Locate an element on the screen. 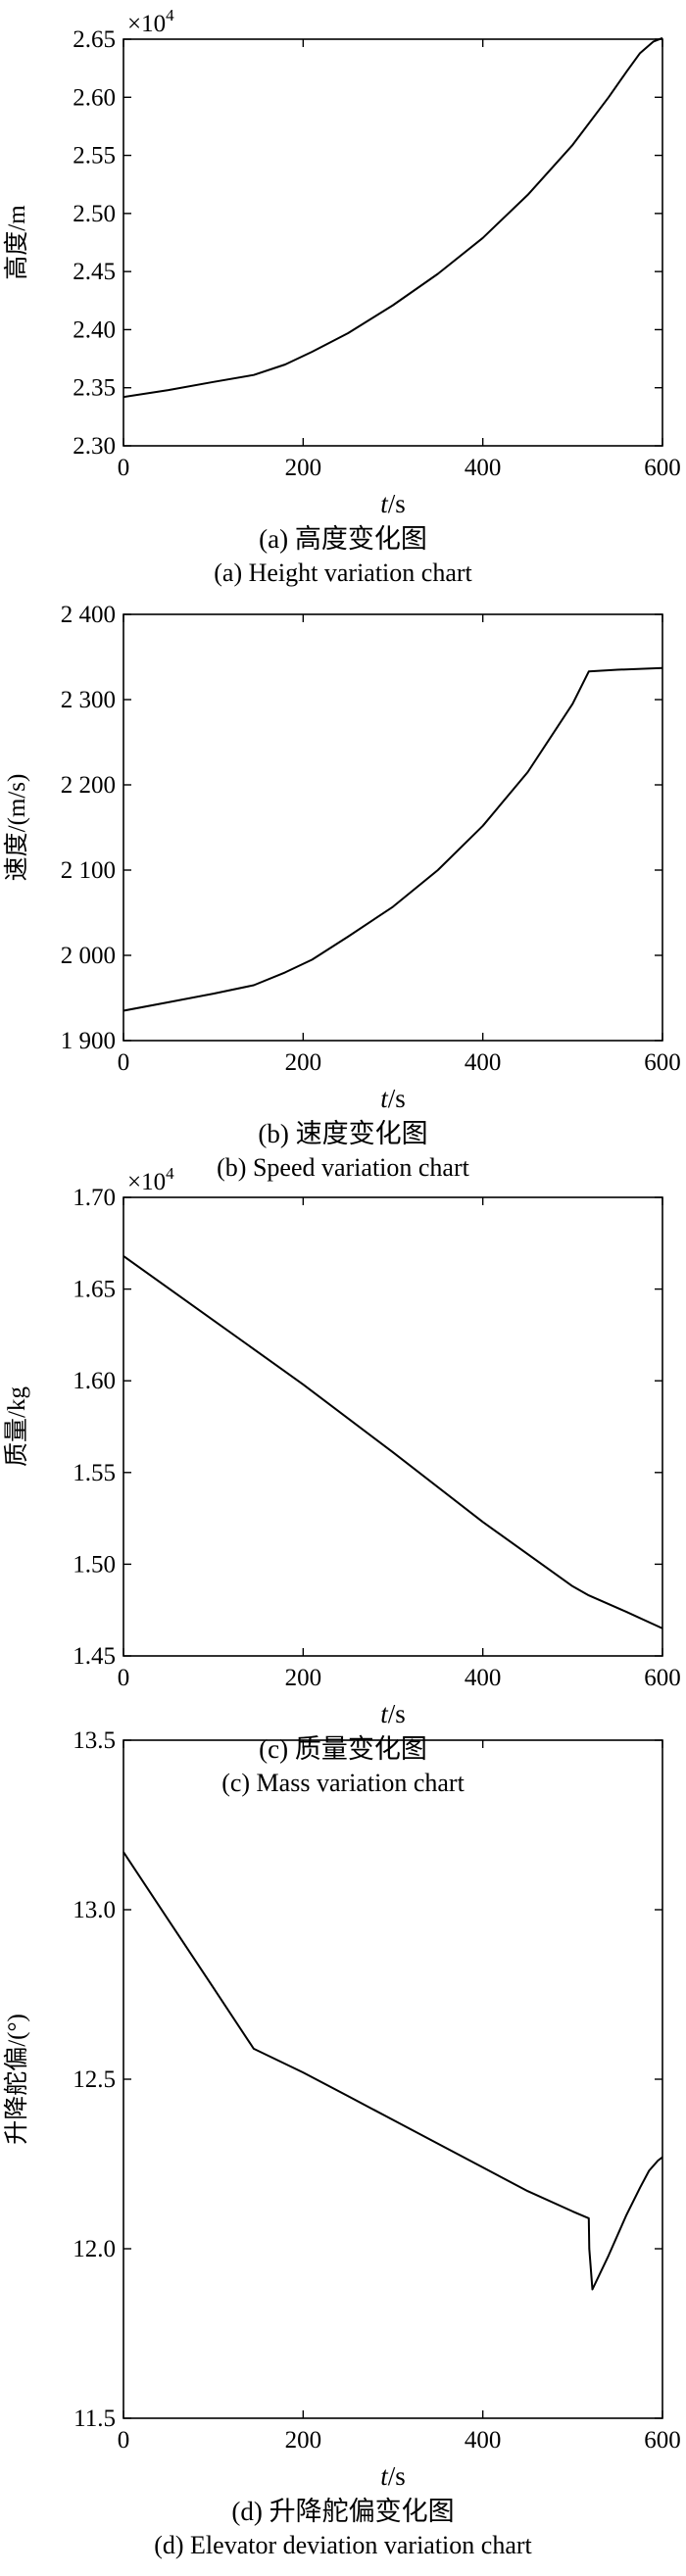 Image resolution: width=686 pixels, height=2576 pixels. y-tick-label: 2 200 is located at coordinates (88, 785).